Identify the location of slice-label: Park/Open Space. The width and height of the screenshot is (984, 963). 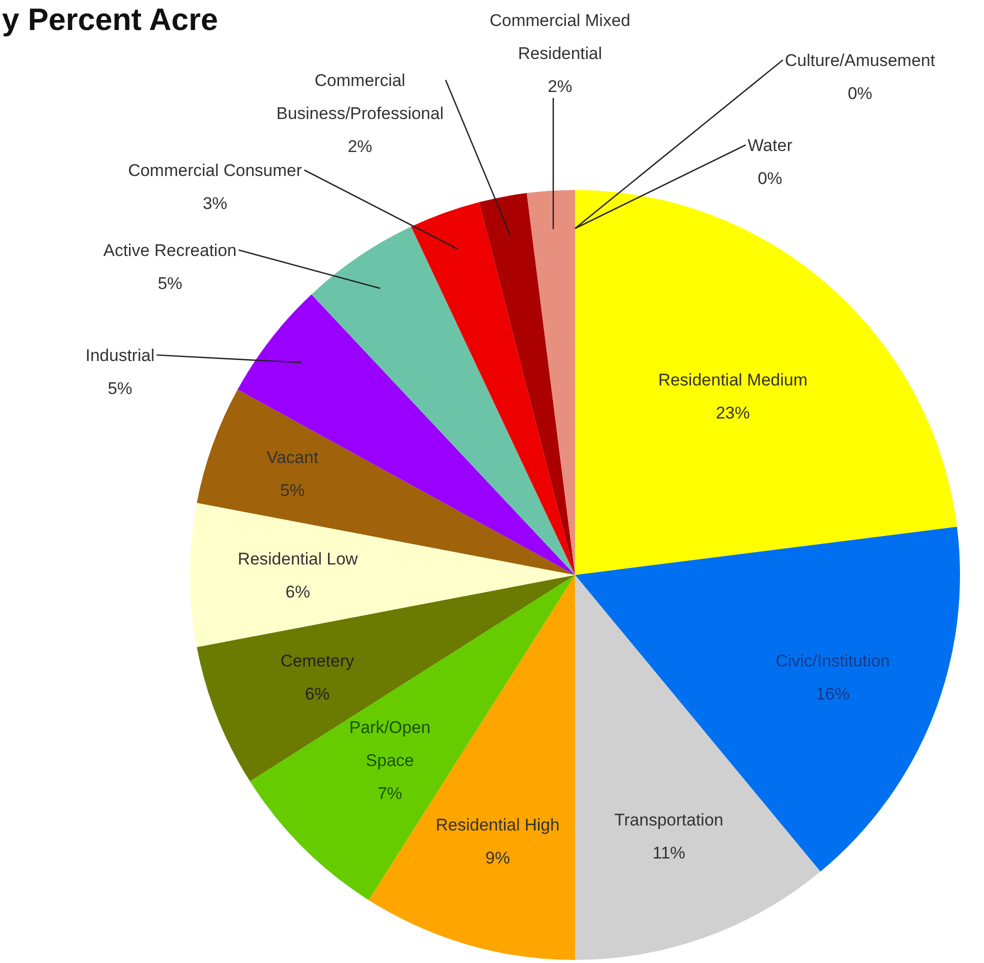
(390, 744).